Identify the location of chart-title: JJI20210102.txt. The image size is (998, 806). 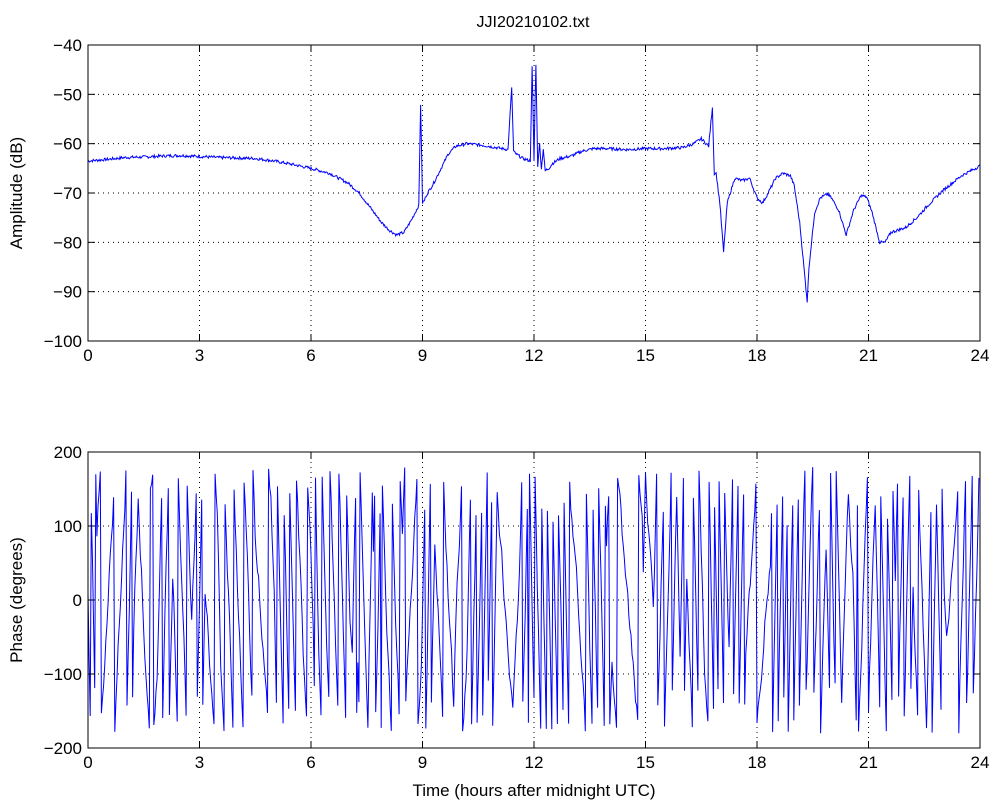
(534, 22).